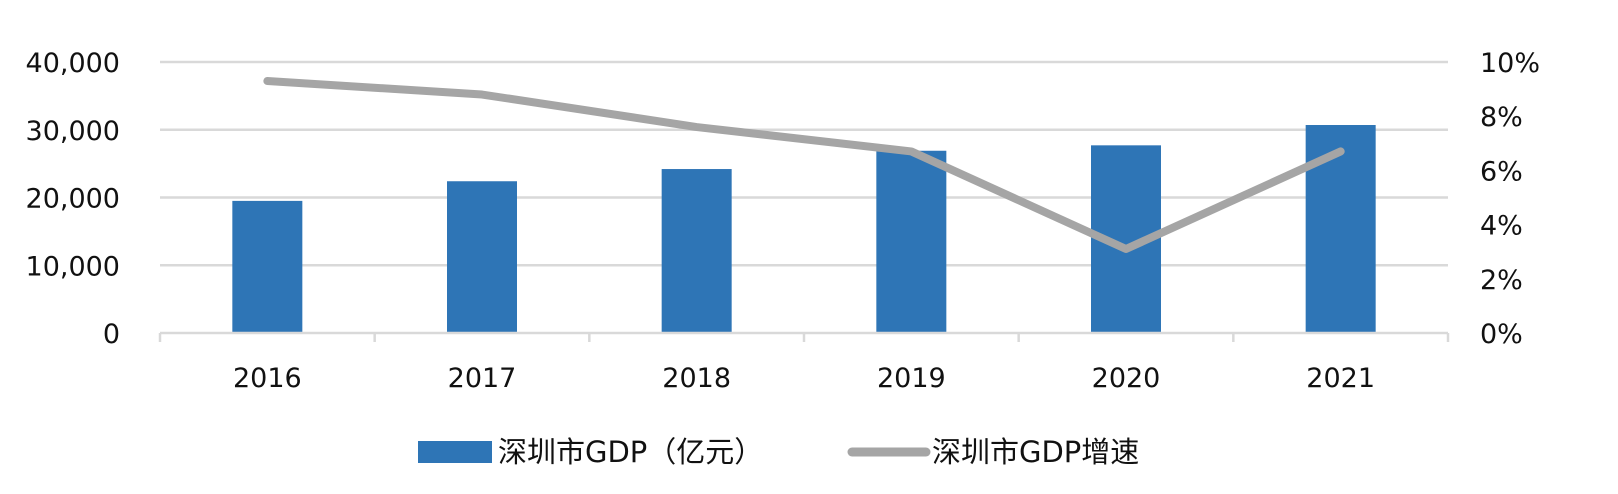 Image resolution: width=1618 pixels, height=494 pixels. What do you see at coordinates (482, 378) in the screenshot?
I see `x-tick-label: 2017` at bounding box center [482, 378].